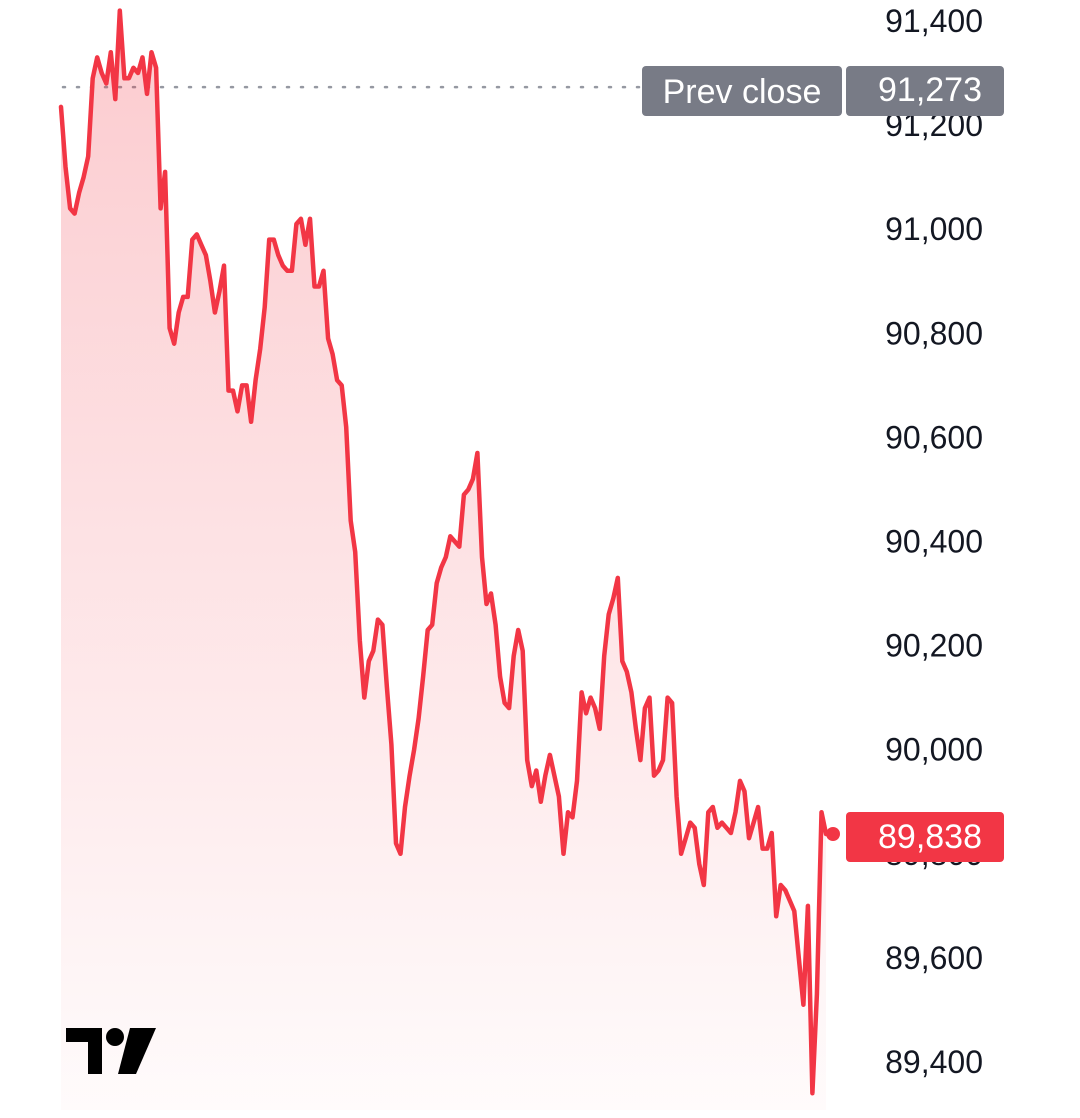 The width and height of the screenshot is (1080, 1118). What do you see at coordinates (934, 1062) in the screenshot?
I see `y-tick-label: 89,400` at bounding box center [934, 1062].